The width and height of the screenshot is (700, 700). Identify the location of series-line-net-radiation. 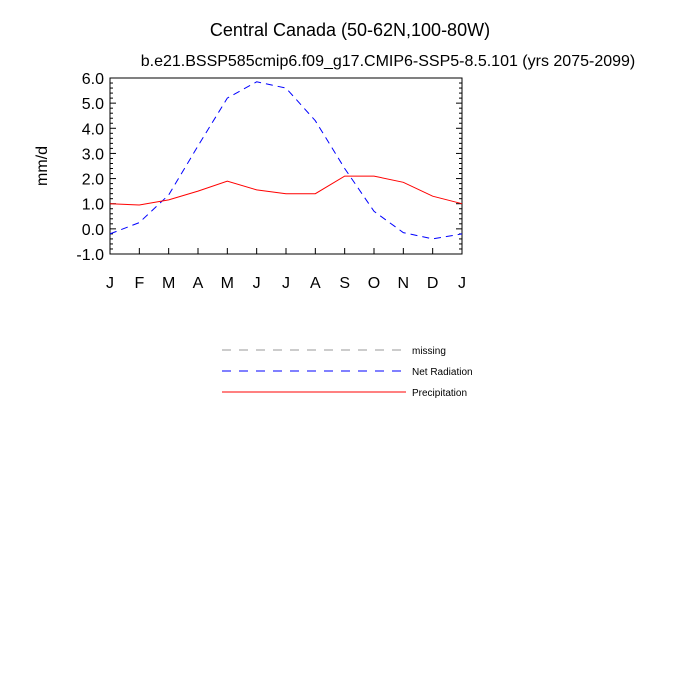
(286, 160).